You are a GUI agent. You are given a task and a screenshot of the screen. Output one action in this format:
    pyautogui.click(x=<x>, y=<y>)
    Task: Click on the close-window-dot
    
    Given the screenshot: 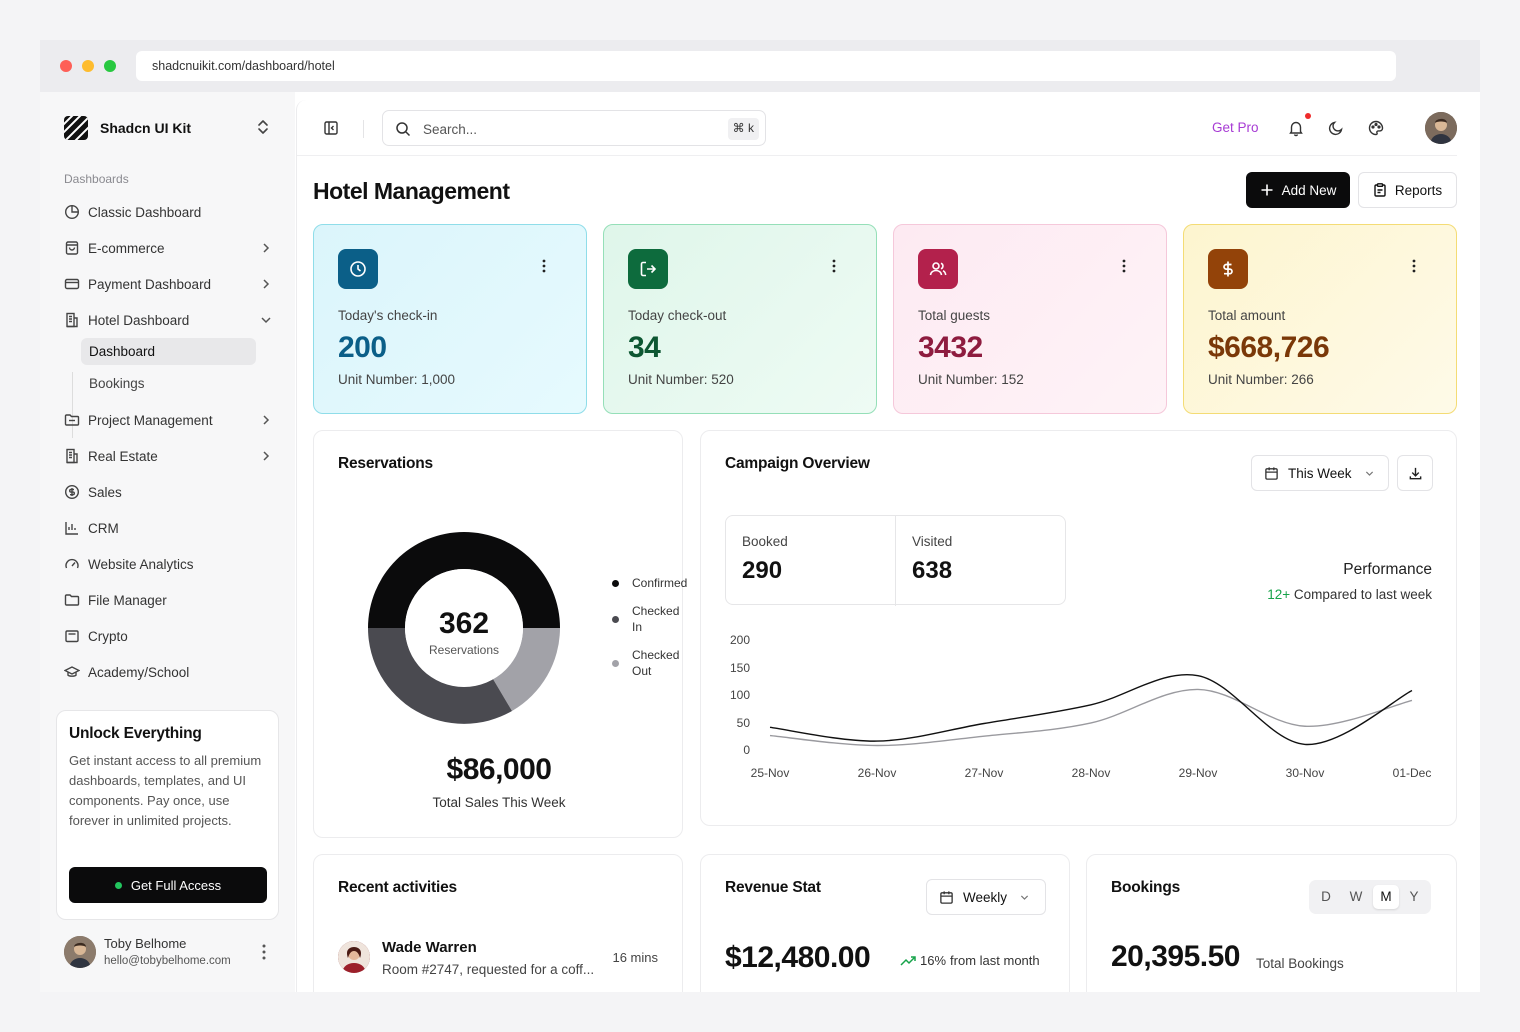 What is the action you would take?
    pyautogui.click(x=66, y=66)
    